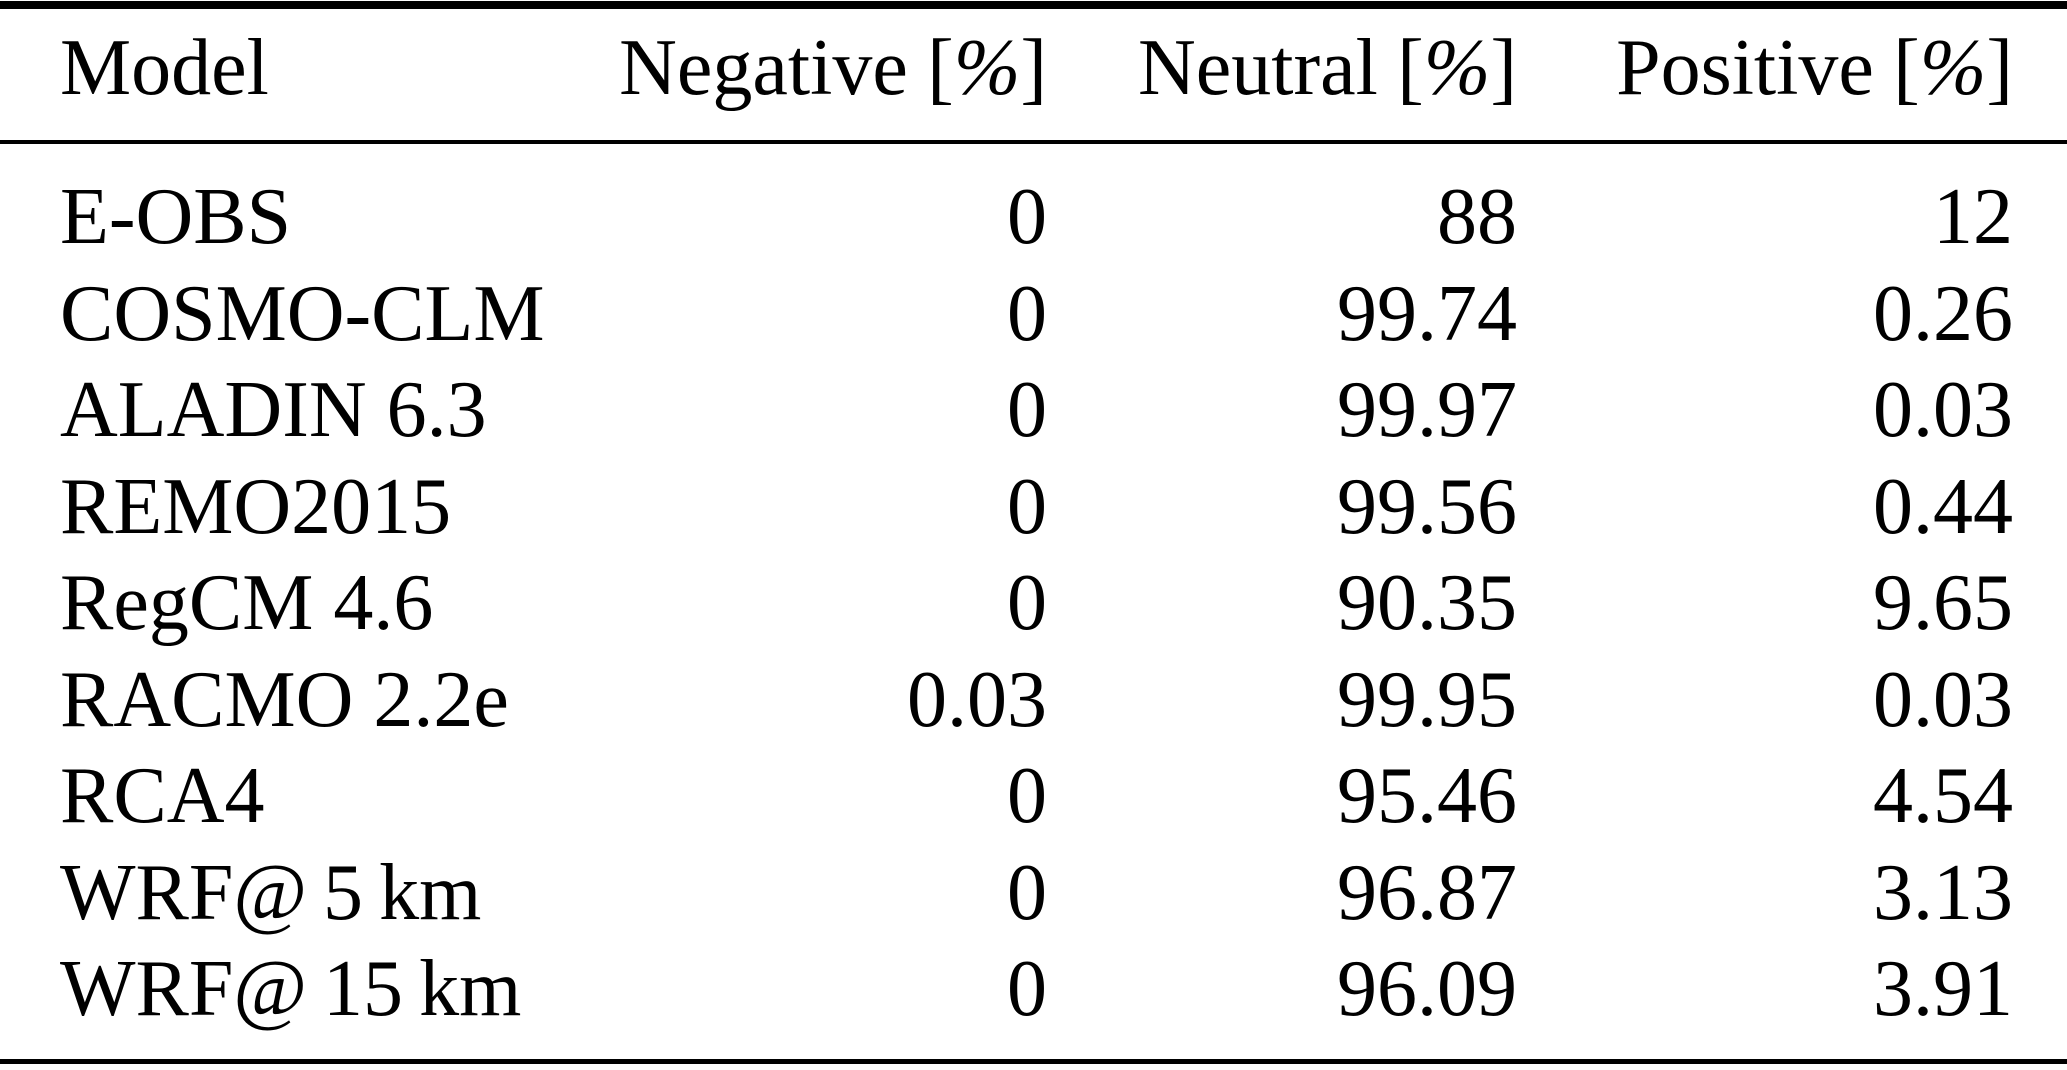  I want to click on neutral-cell: 90.35, so click(1427, 603).